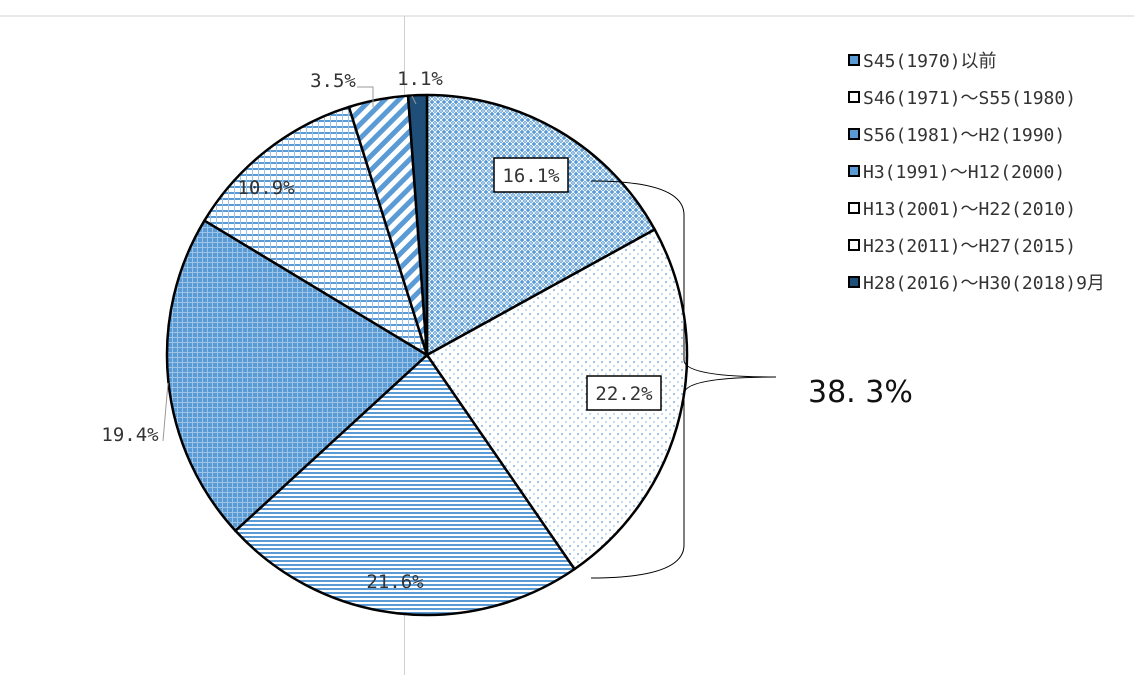 The width and height of the screenshot is (1134, 675). I want to click on pie-slice-s46-1971-s55-1980, so click(557, 399).